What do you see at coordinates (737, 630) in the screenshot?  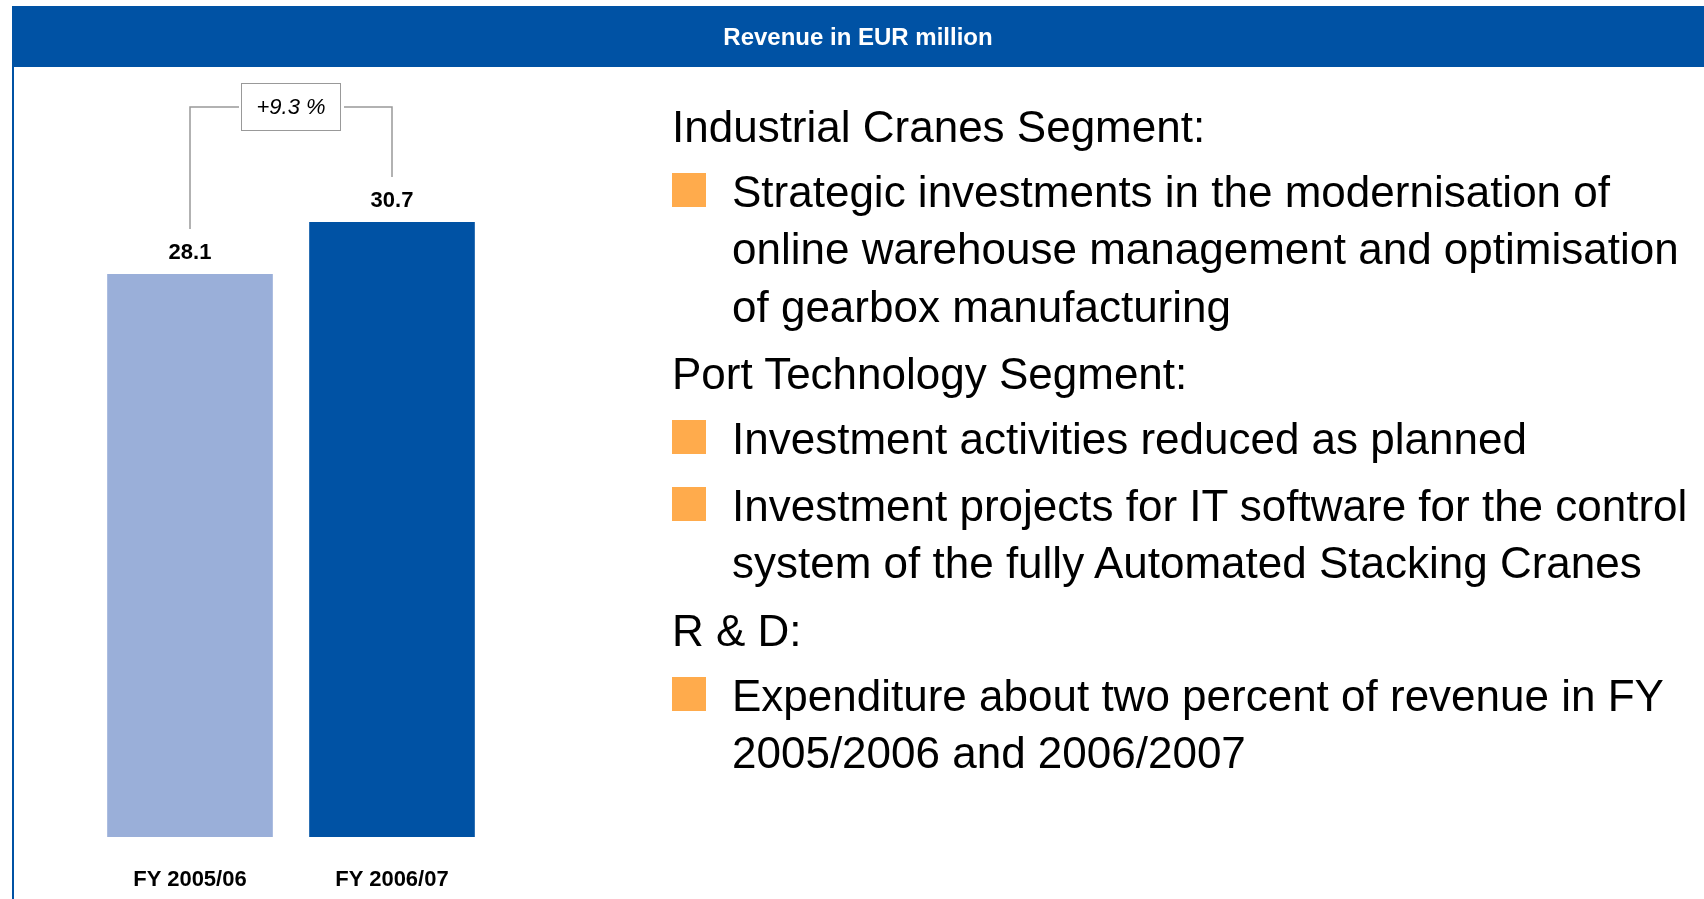 I see `text: R & D:` at bounding box center [737, 630].